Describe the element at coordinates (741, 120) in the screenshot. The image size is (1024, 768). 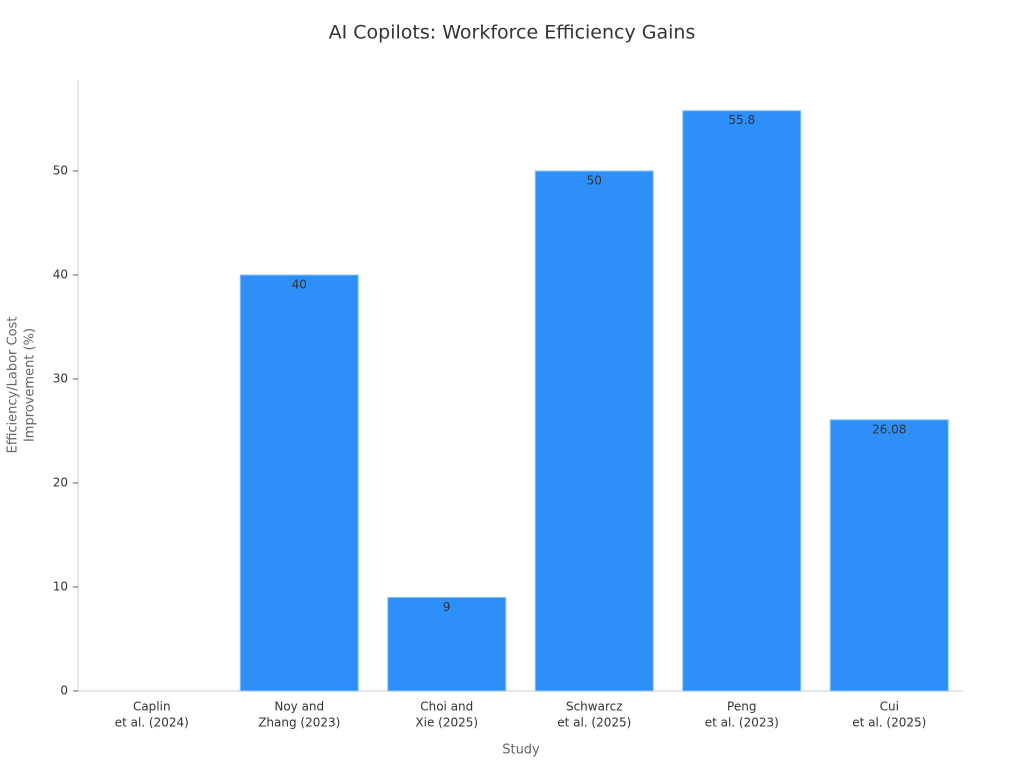
I see `value-label: 55.8` at that location.